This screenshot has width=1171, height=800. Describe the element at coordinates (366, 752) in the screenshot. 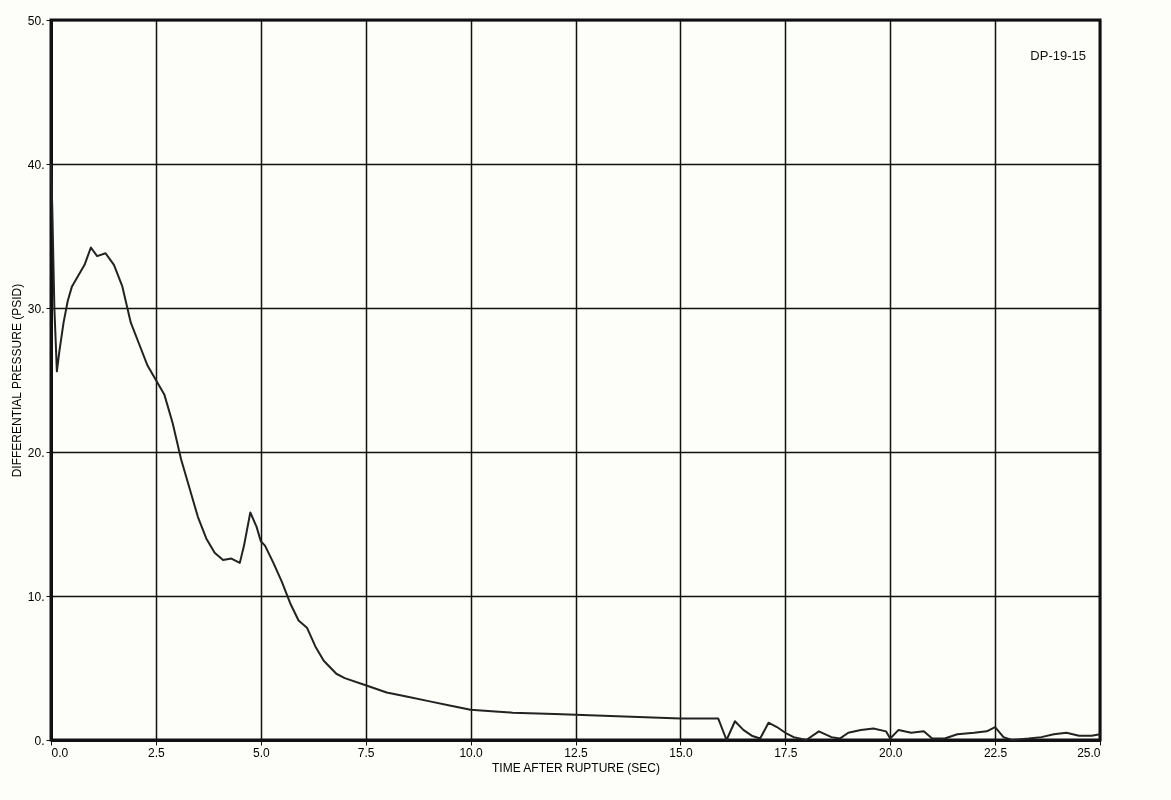

I see `x-tick-label: 7.5` at that location.